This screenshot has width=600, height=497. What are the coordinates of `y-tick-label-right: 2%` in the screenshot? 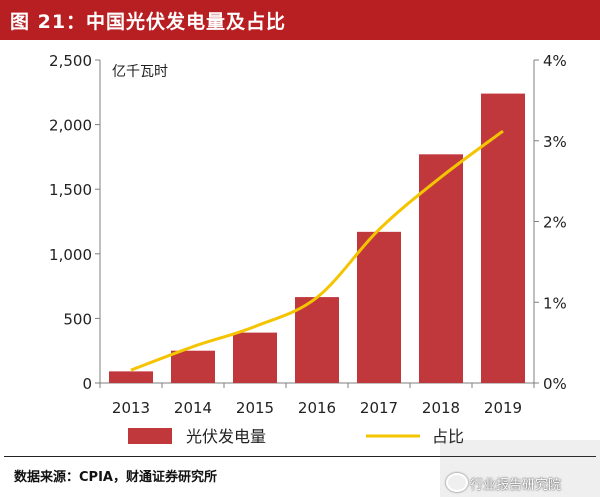 It's located at (555, 223).